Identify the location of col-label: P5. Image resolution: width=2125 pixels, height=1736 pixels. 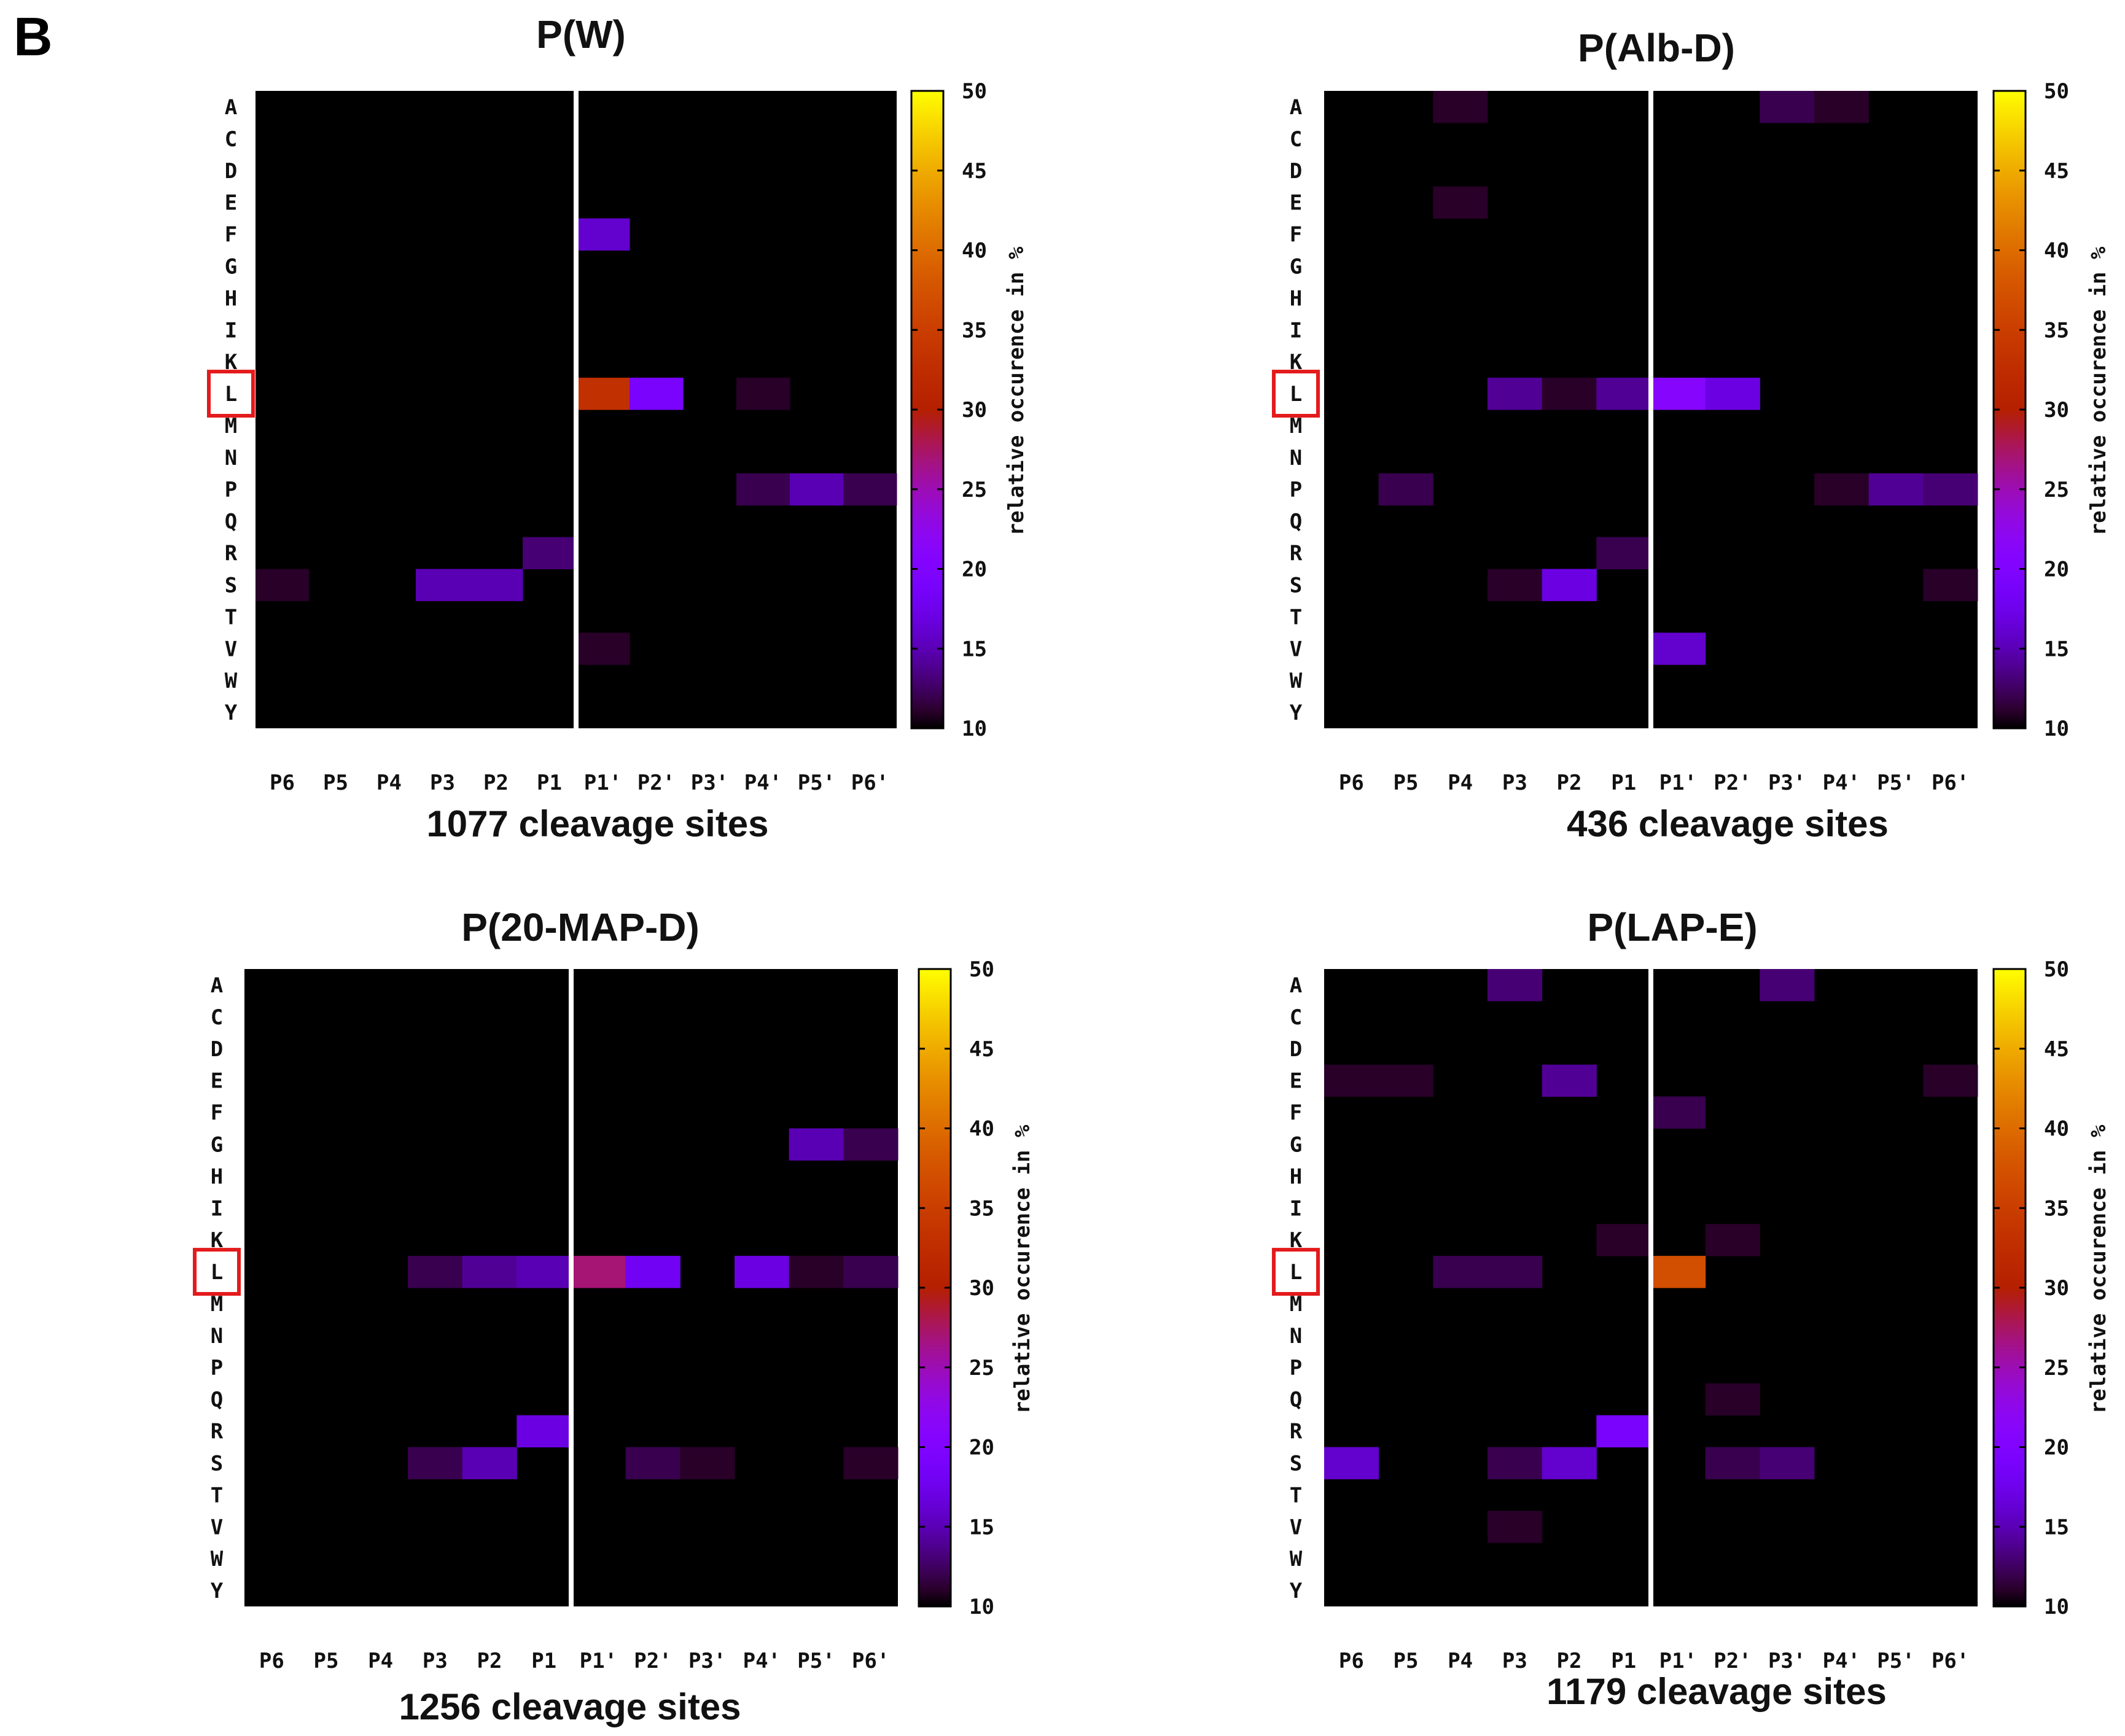
(1406, 1661).